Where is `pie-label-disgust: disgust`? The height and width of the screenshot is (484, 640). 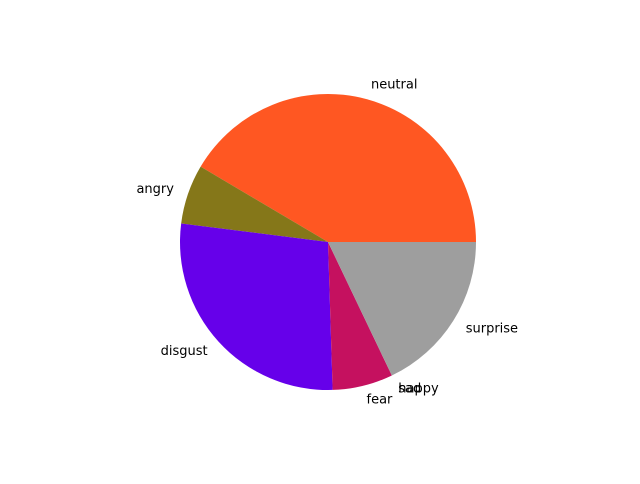 pie-label-disgust: disgust is located at coordinates (184, 351).